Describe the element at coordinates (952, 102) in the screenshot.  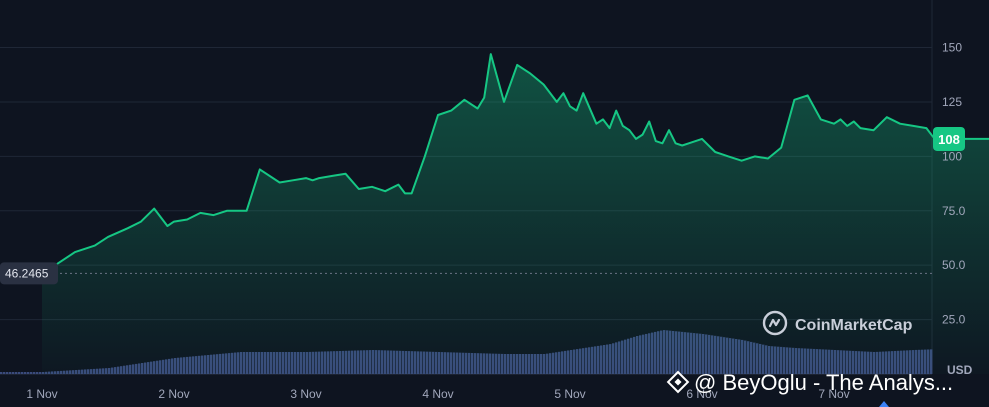
I see `y-tick-label: 125` at that location.